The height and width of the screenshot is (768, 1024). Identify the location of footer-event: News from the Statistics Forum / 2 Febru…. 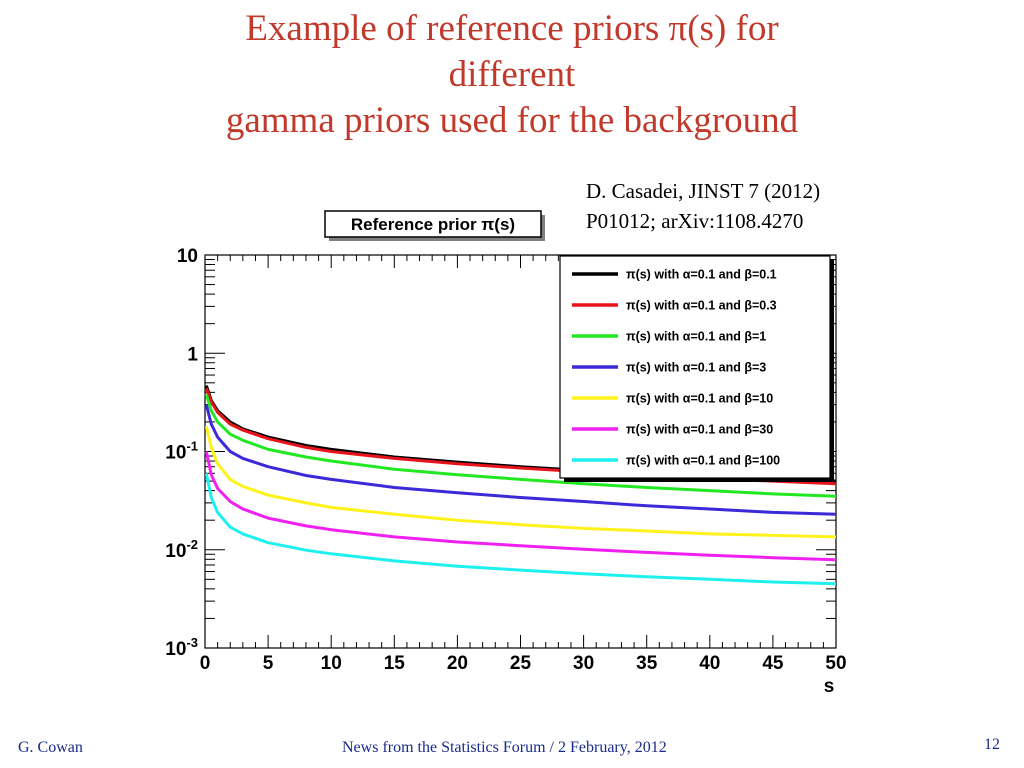
(504, 747).